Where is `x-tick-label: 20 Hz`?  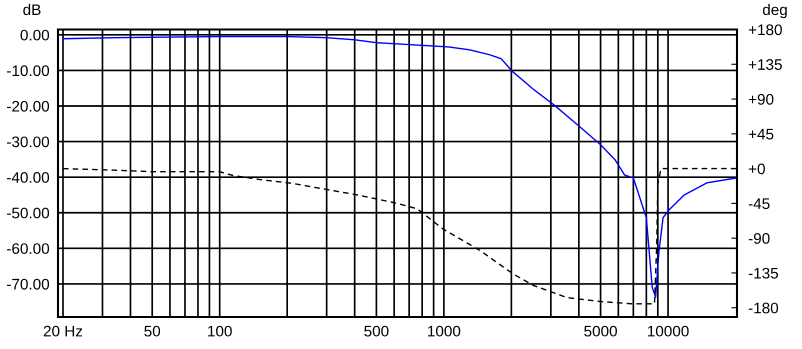
x-tick-label: 20 Hz is located at coordinates (63, 331).